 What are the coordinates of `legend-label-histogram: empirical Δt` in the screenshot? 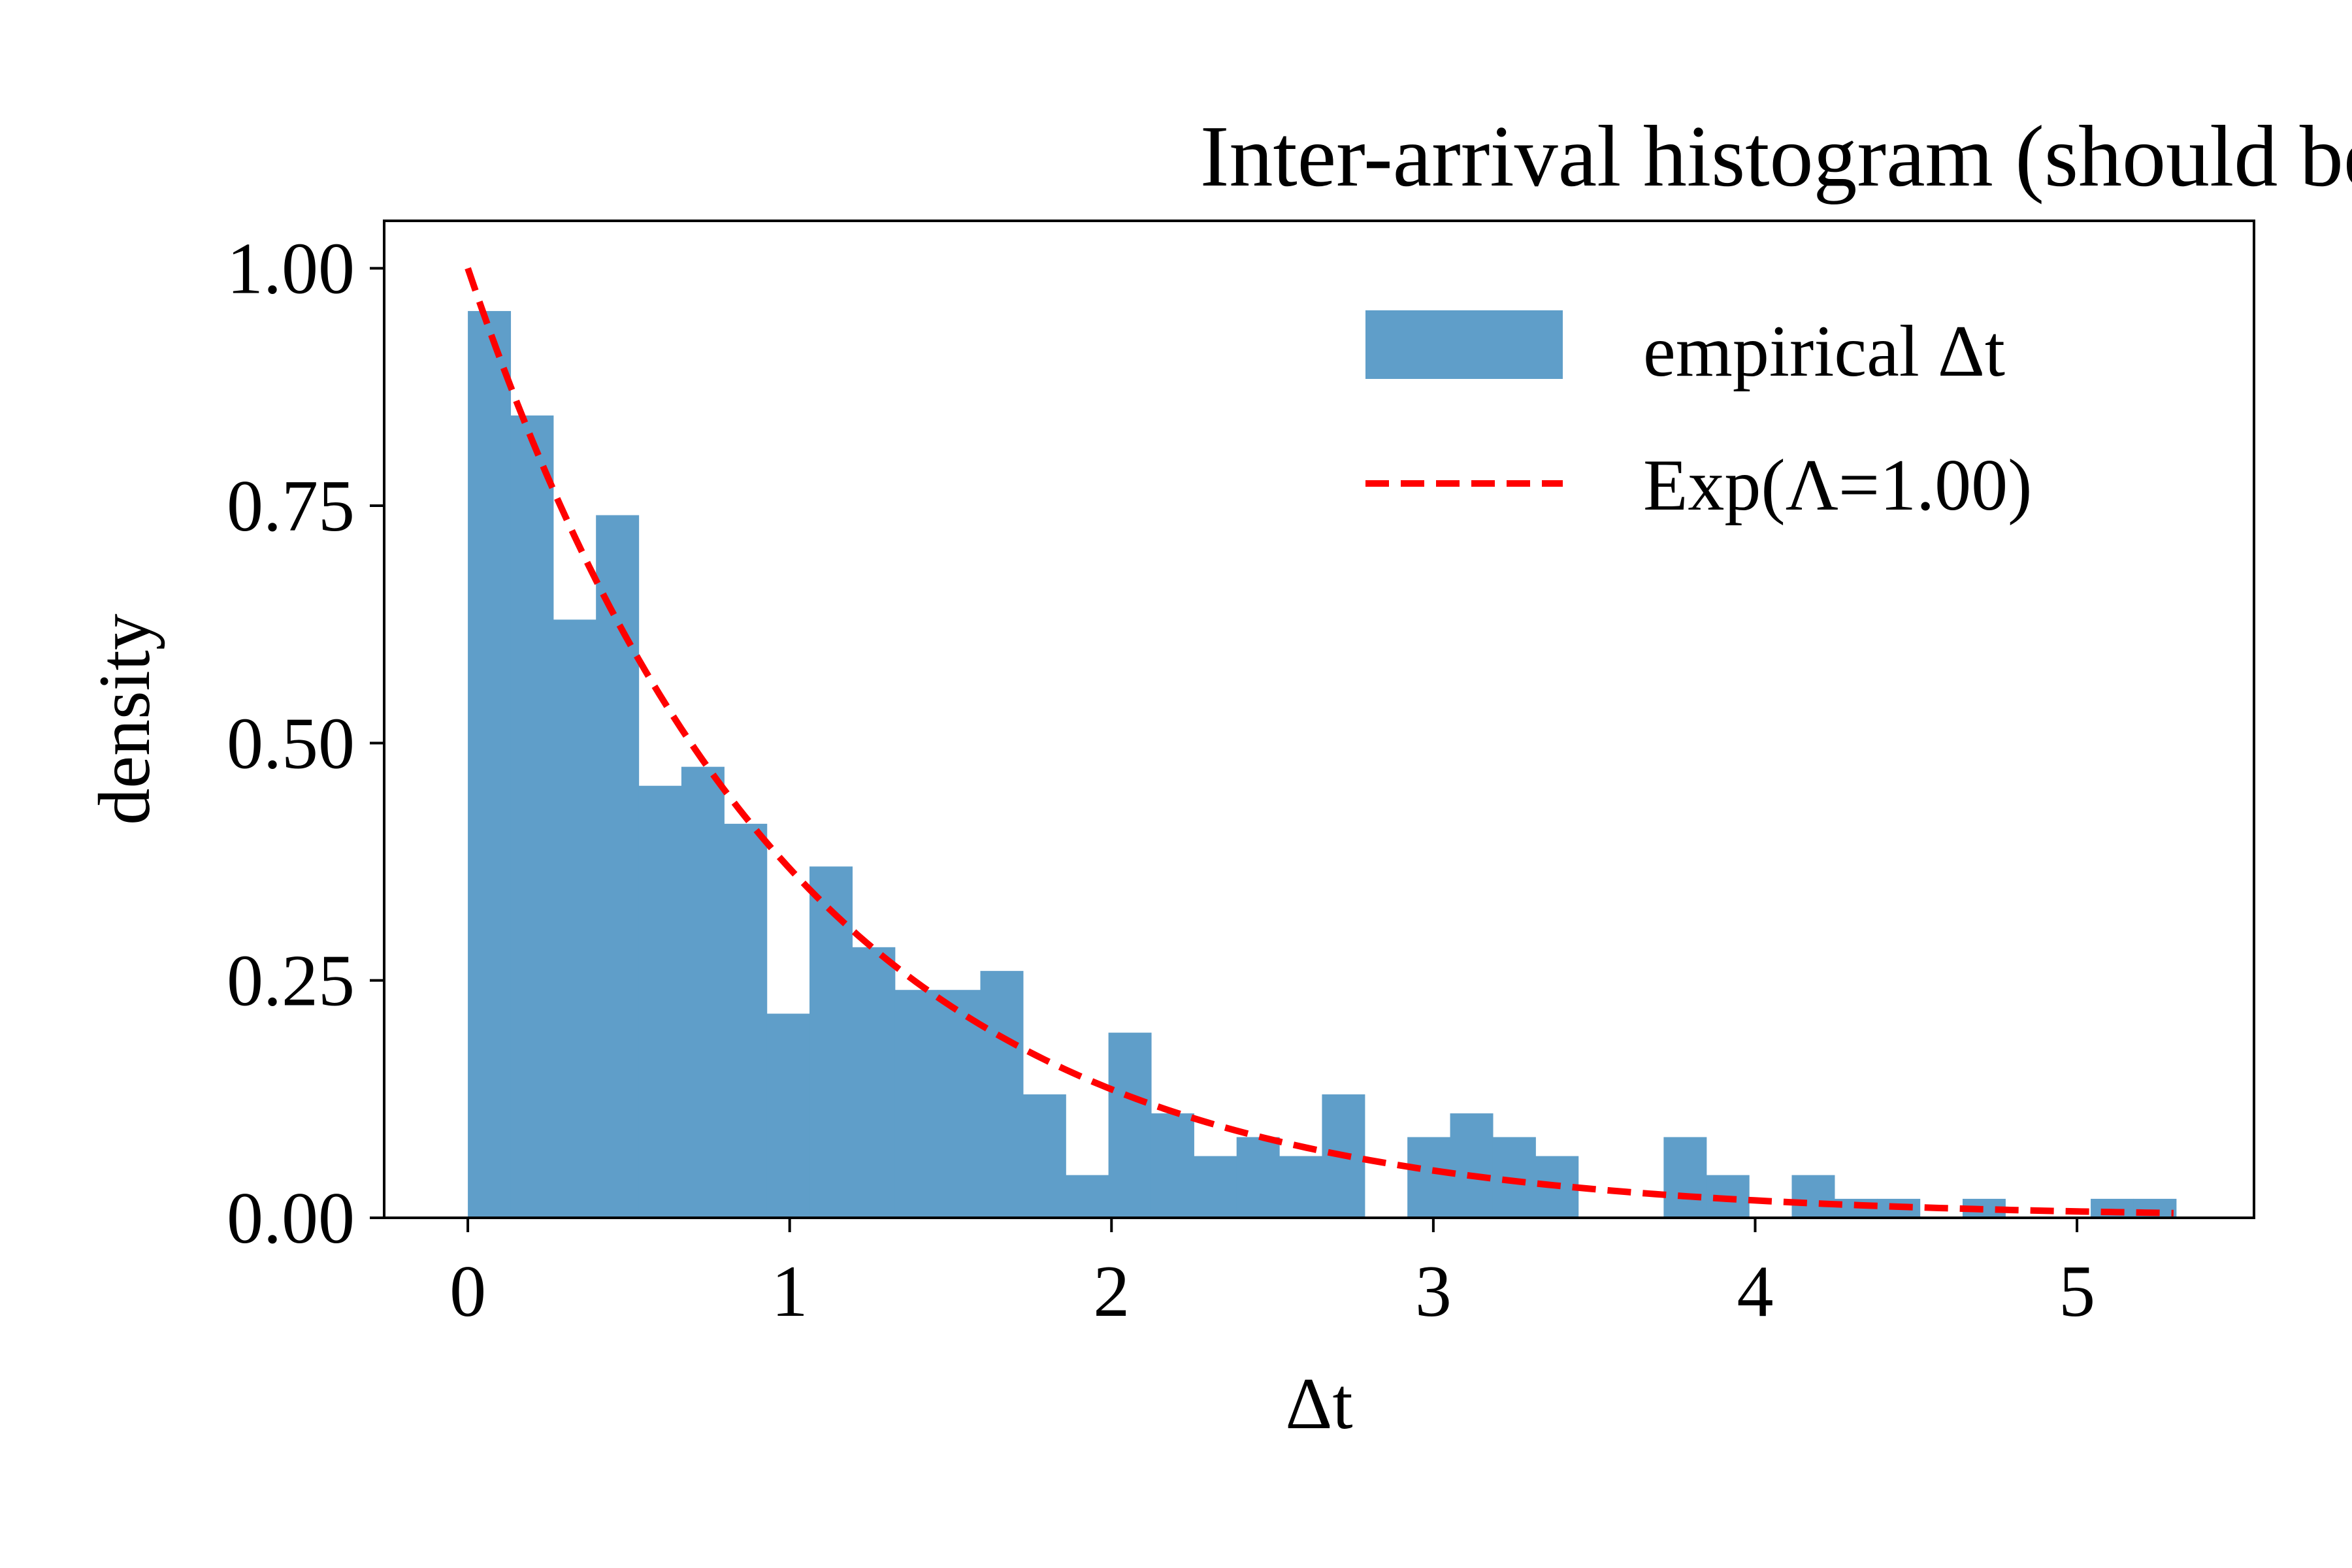 It's located at (1824, 351).